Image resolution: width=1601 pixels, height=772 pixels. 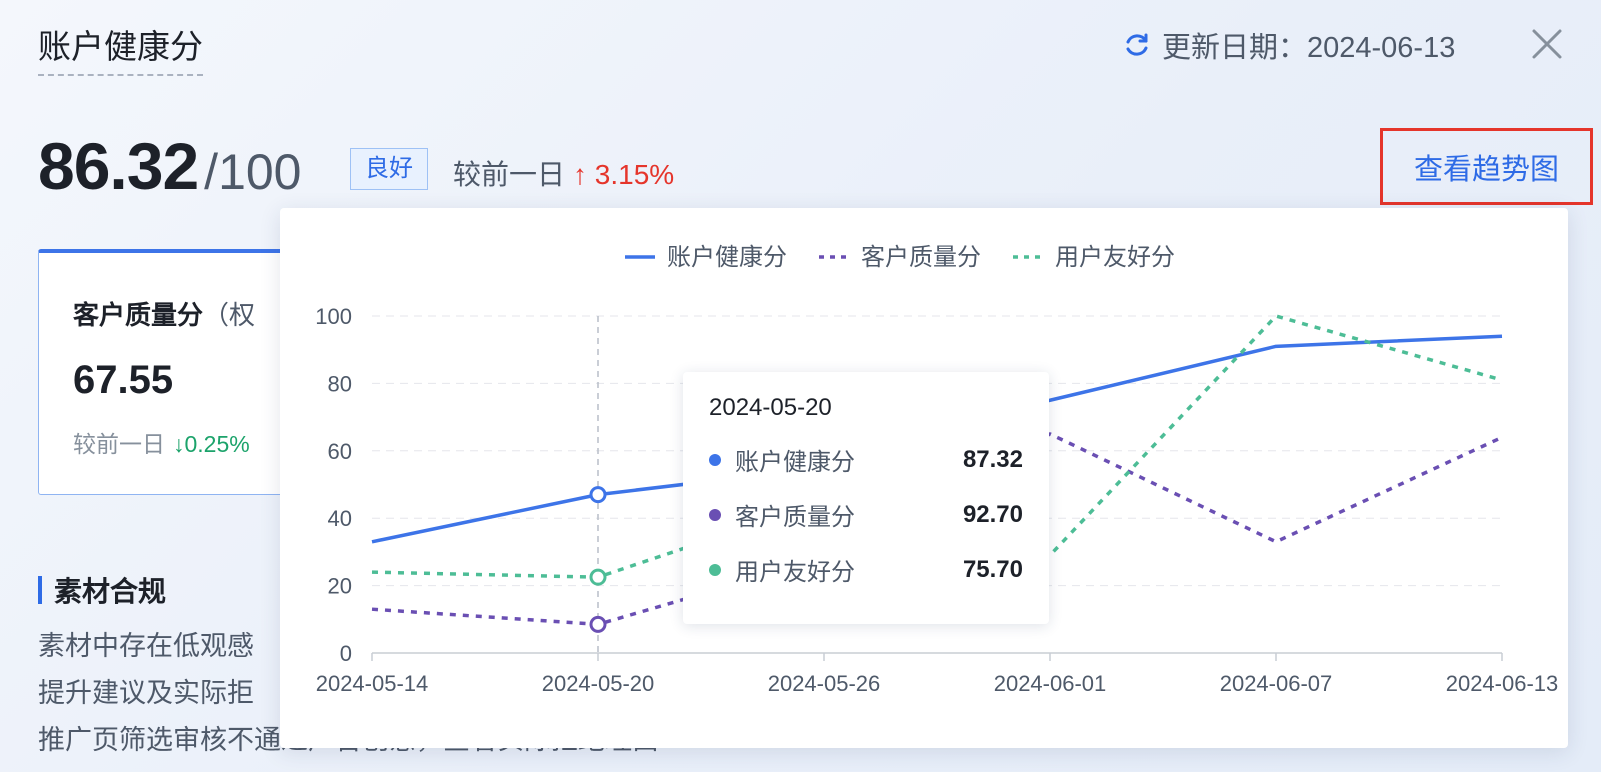 I want to click on tooltip-row: 用户友好分 75.70, so click(x=866, y=569).